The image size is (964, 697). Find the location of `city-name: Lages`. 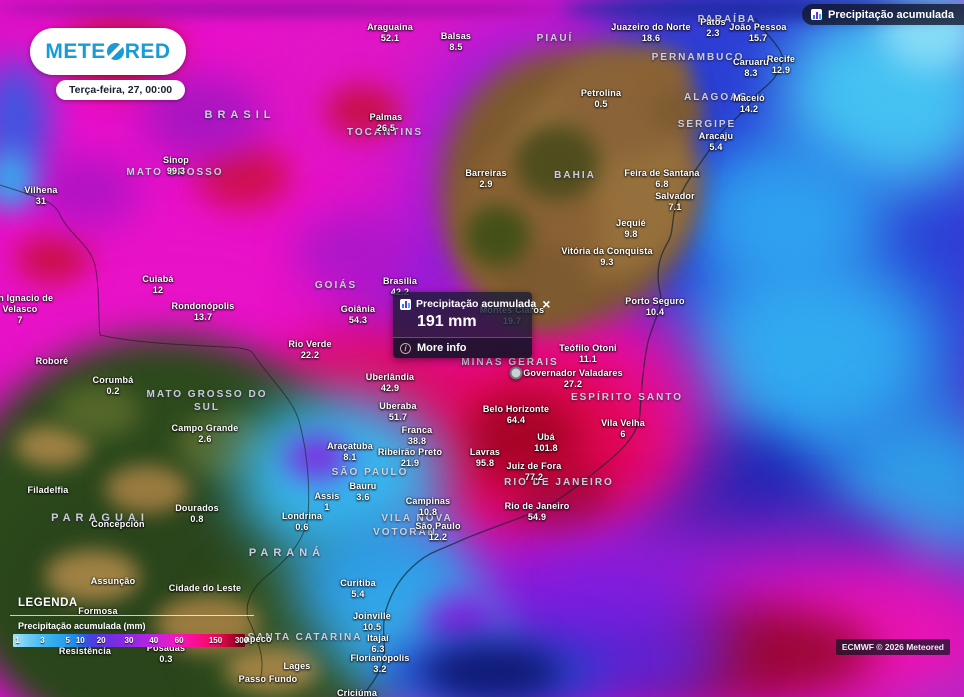

city-name: Lages is located at coordinates (297, 666).